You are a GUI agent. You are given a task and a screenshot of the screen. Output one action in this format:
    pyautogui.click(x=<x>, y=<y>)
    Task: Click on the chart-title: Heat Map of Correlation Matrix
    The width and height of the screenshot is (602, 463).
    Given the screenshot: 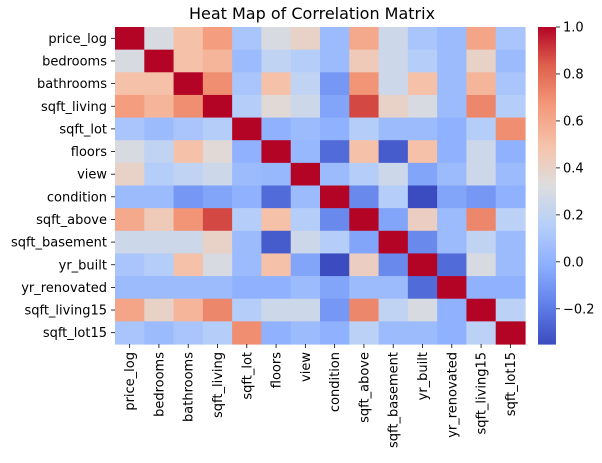 What is the action you would take?
    pyautogui.click(x=312, y=13)
    